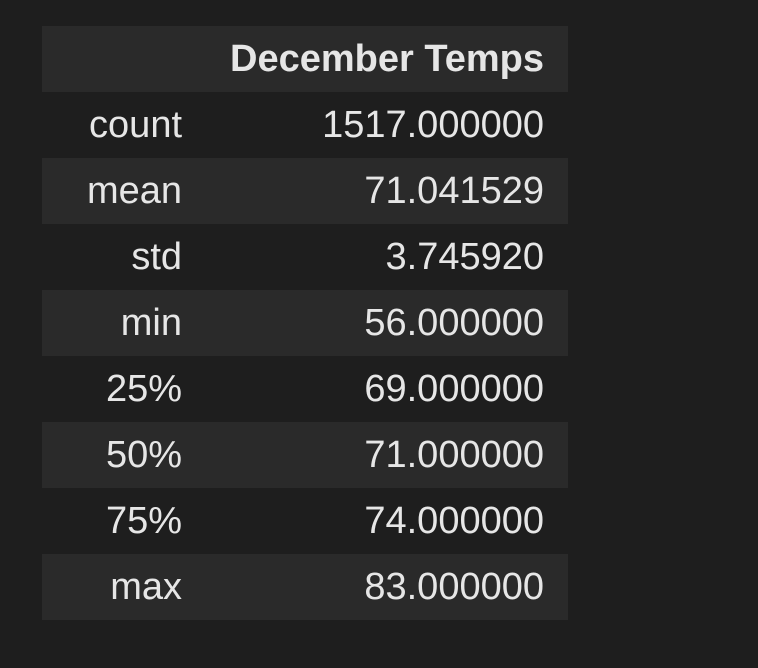  I want to click on row-value: 71.041529, so click(454, 190).